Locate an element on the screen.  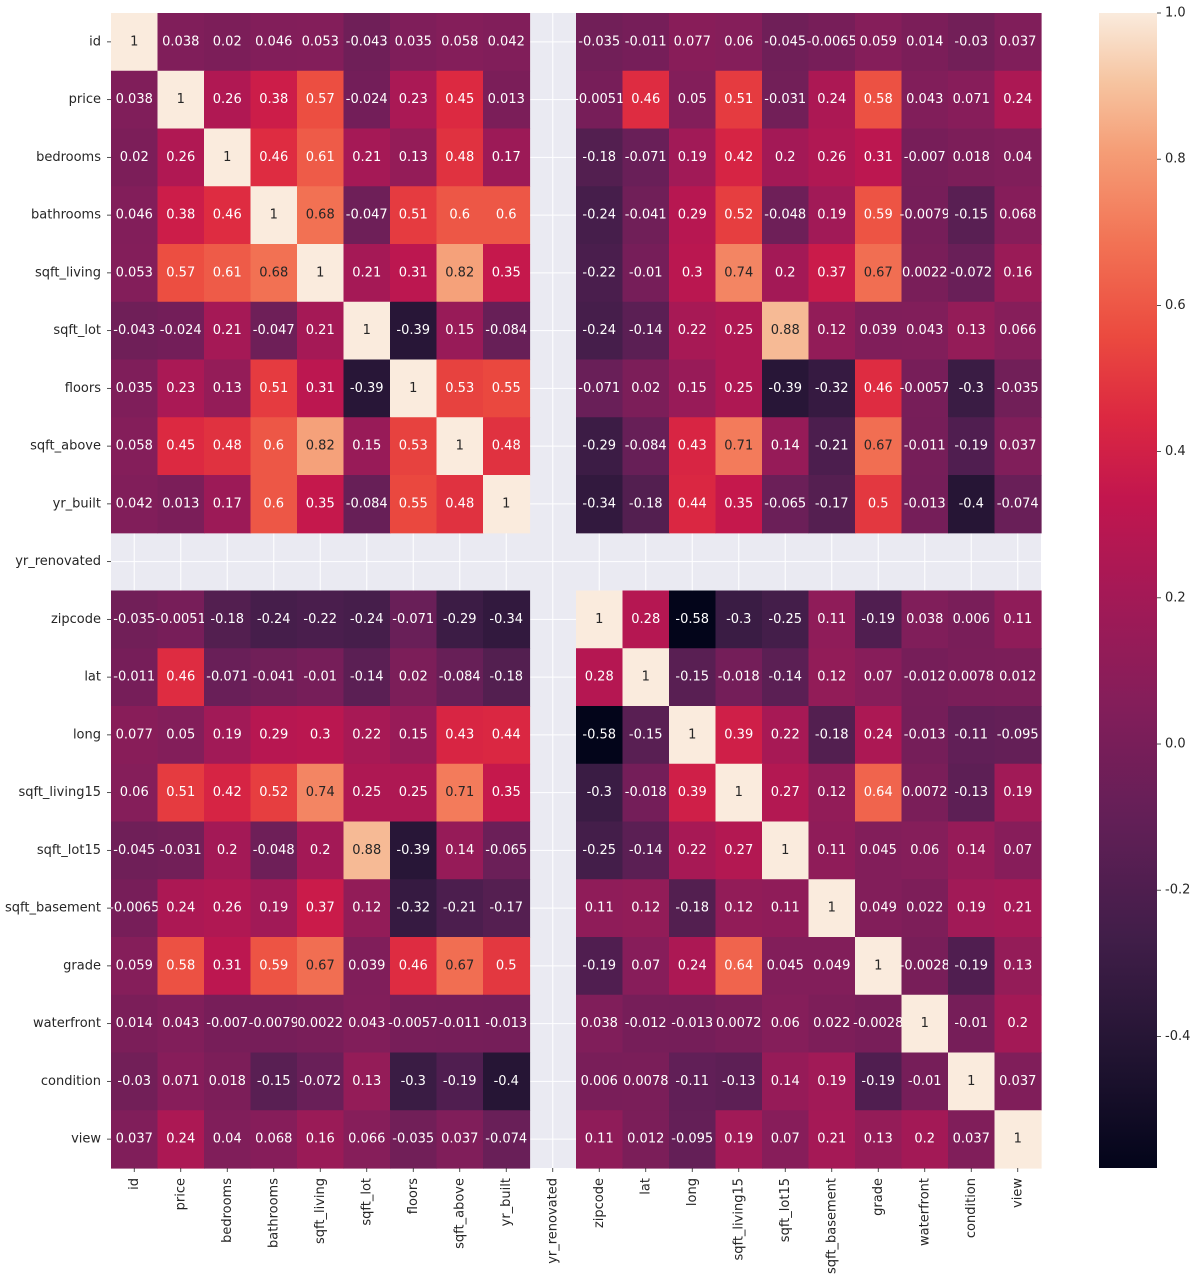
cell-value-label: -0.34 is located at coordinates (506, 619).